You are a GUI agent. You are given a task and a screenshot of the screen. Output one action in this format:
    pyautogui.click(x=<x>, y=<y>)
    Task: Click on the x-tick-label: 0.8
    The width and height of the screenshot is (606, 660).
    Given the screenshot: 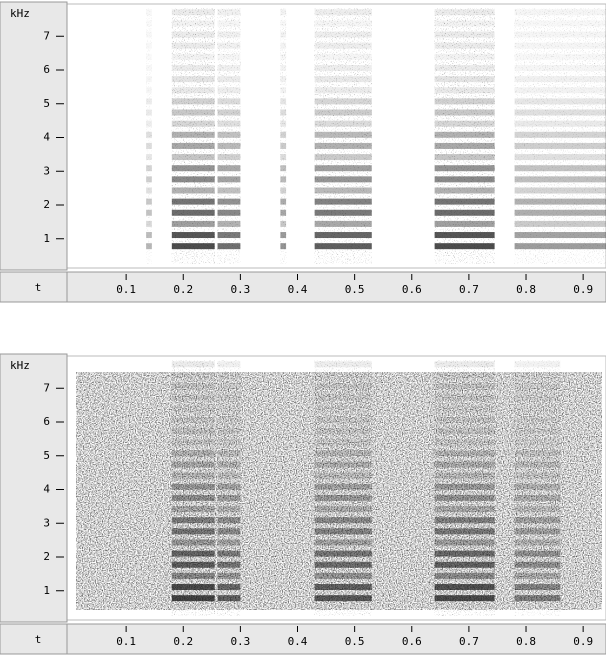 What is the action you would take?
    pyautogui.click(x=526, y=289)
    